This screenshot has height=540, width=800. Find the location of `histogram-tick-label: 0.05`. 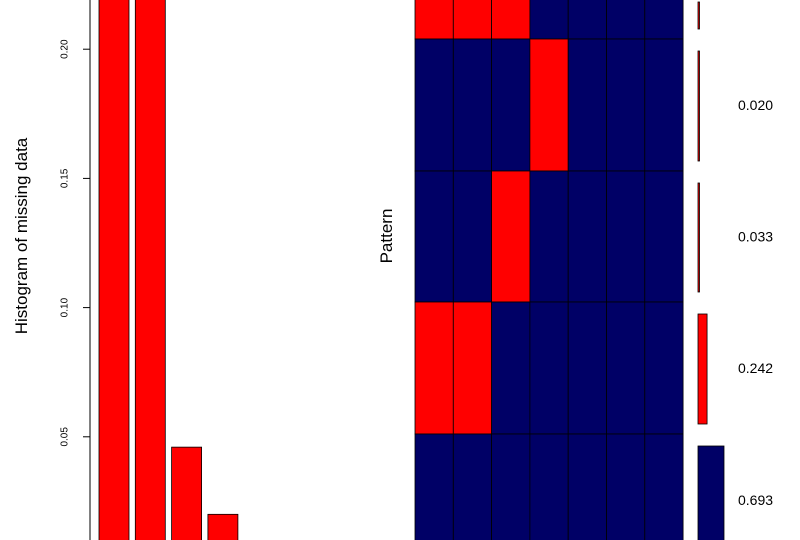

histogram-tick-label: 0.05 is located at coordinates (65, 437).